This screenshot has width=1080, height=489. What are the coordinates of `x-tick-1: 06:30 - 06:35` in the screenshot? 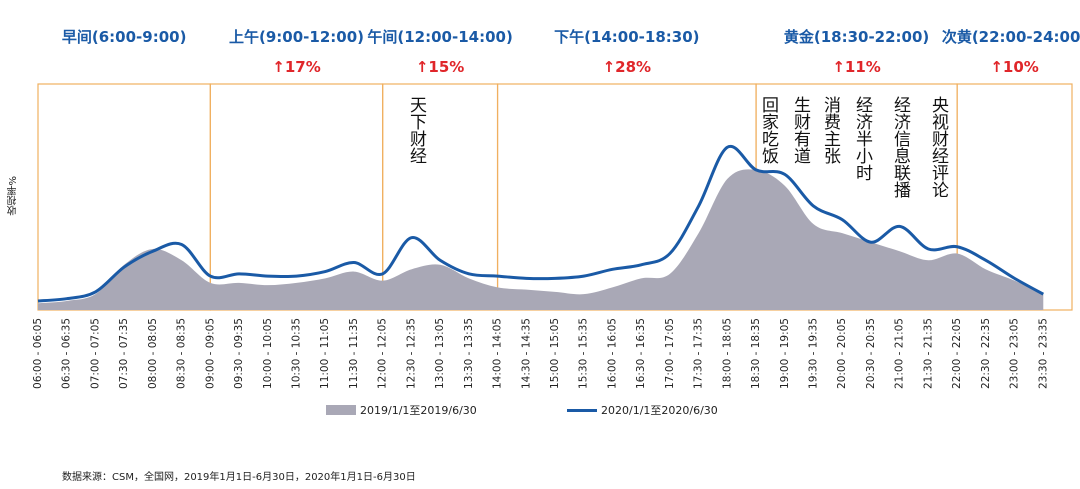 It's located at (67, 353).